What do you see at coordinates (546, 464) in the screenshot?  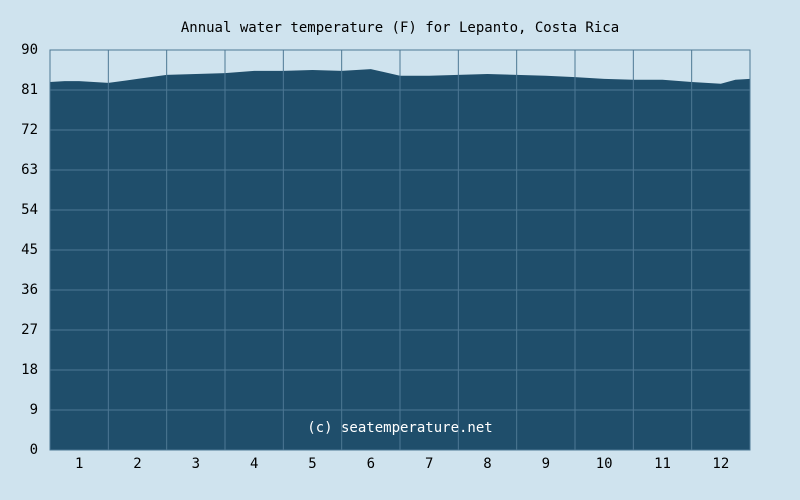 I see `x-tick-label: 9` at bounding box center [546, 464].